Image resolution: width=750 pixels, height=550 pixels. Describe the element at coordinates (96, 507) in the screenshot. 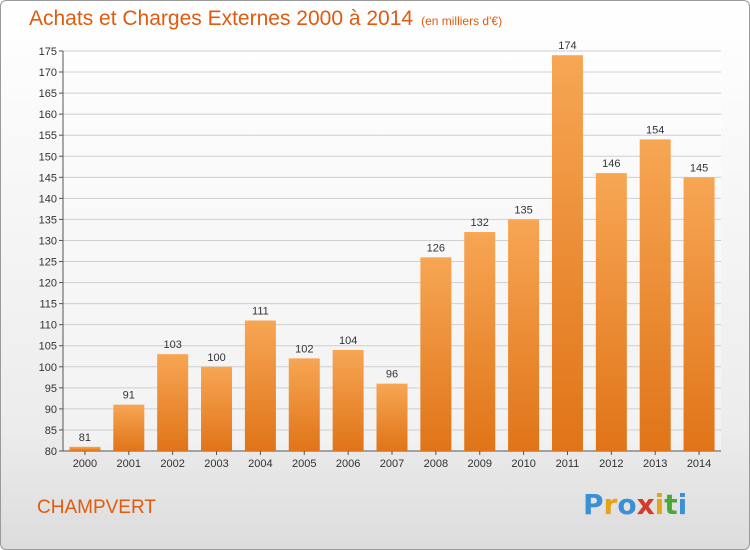

I see `place-name: CHAMPVERT` at that location.